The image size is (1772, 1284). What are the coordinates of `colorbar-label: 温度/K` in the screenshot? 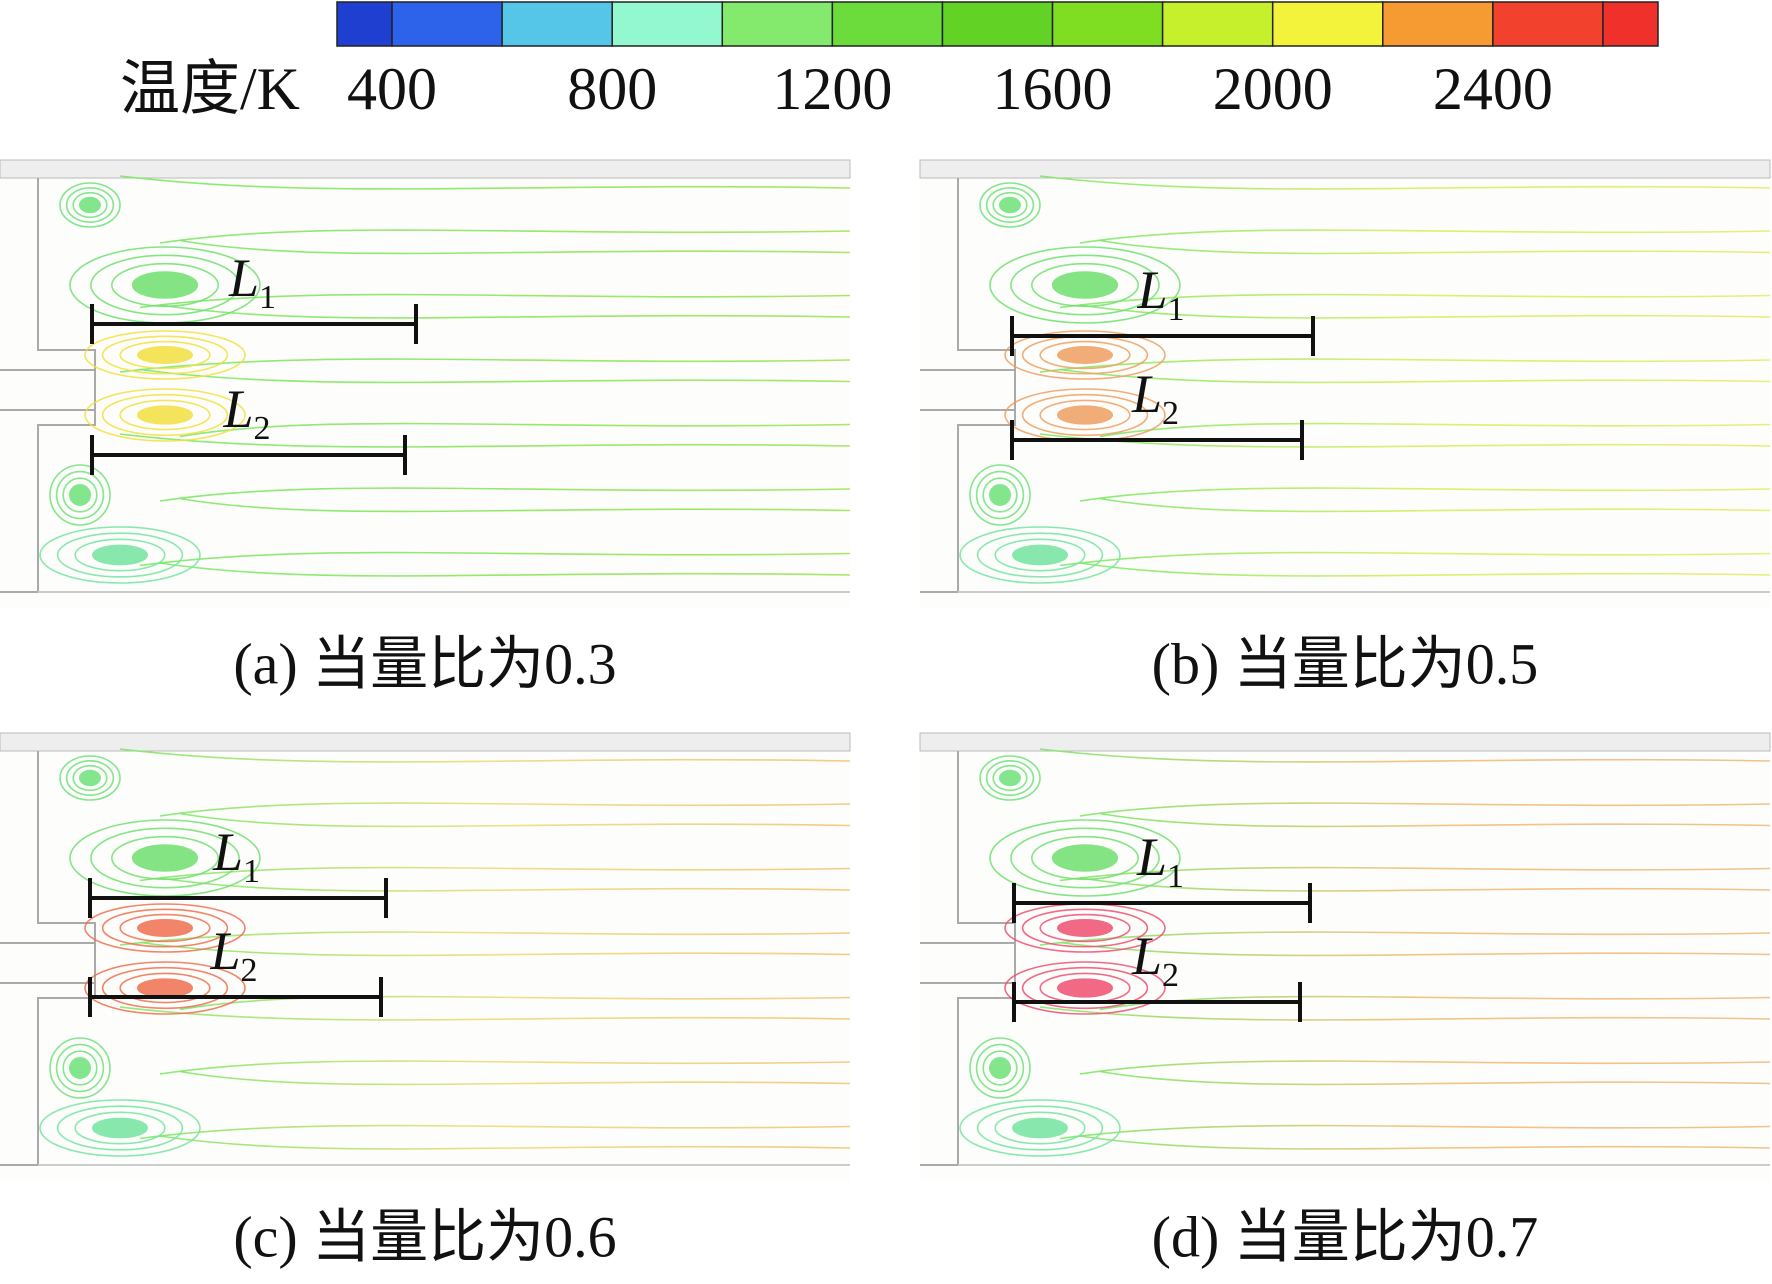 It's located at (210, 89).